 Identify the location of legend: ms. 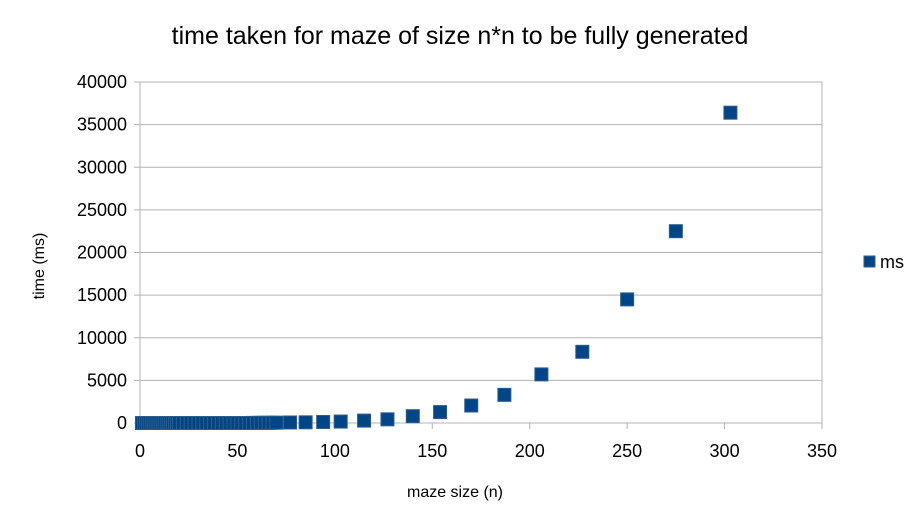
(883, 262).